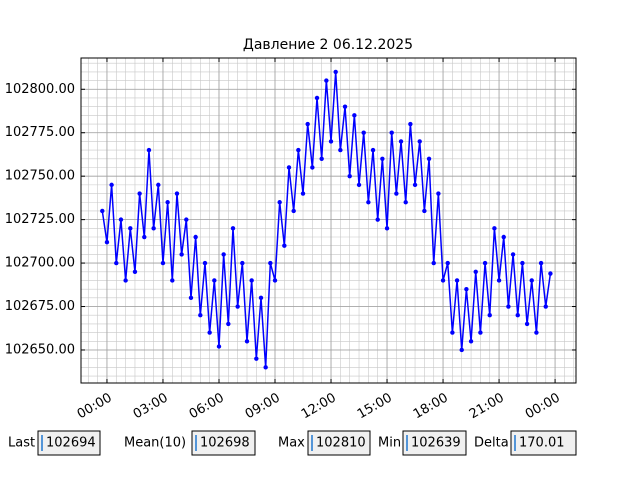 Image resolution: width=640 pixels, height=480 pixels. Describe the element at coordinates (21, 443) in the screenshot. I see `stat-label: Last` at that location.